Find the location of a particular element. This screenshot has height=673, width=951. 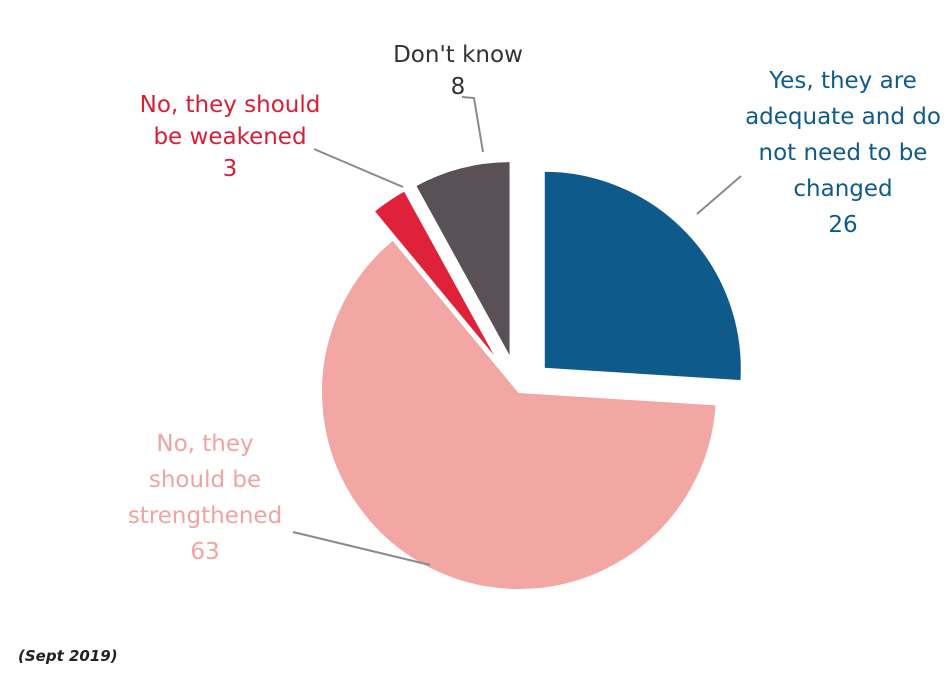

slice-value-label: 26 is located at coordinates (842, 225).